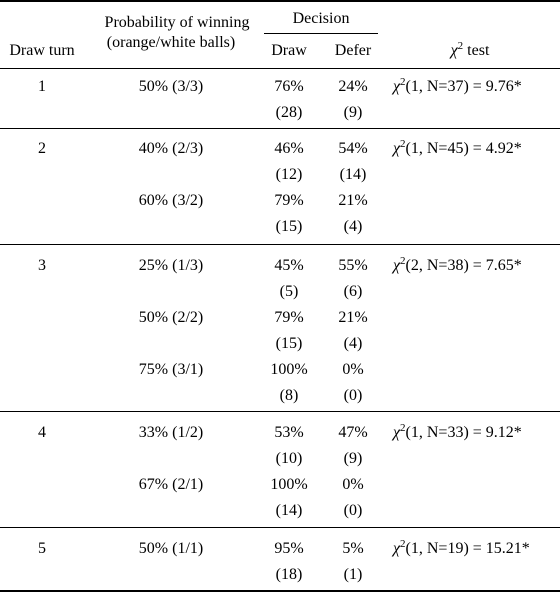  Describe the element at coordinates (42, 548) in the screenshot. I see `draw-turn-cell: 5` at that location.